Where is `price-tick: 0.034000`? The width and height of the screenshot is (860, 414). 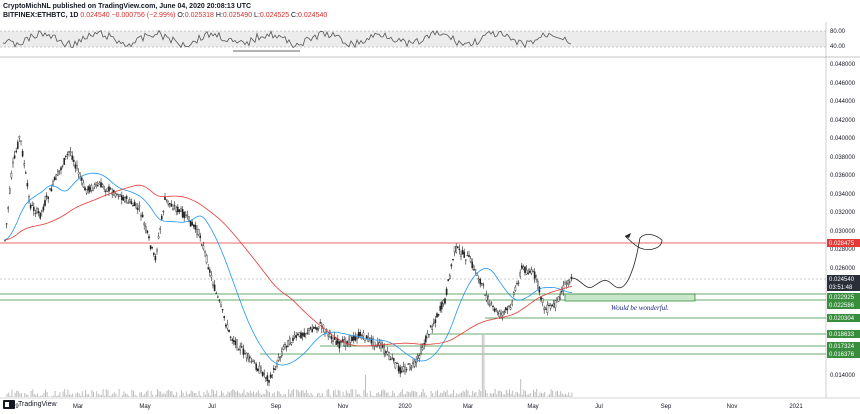 price-tick: 0.034000 is located at coordinates (843, 195).